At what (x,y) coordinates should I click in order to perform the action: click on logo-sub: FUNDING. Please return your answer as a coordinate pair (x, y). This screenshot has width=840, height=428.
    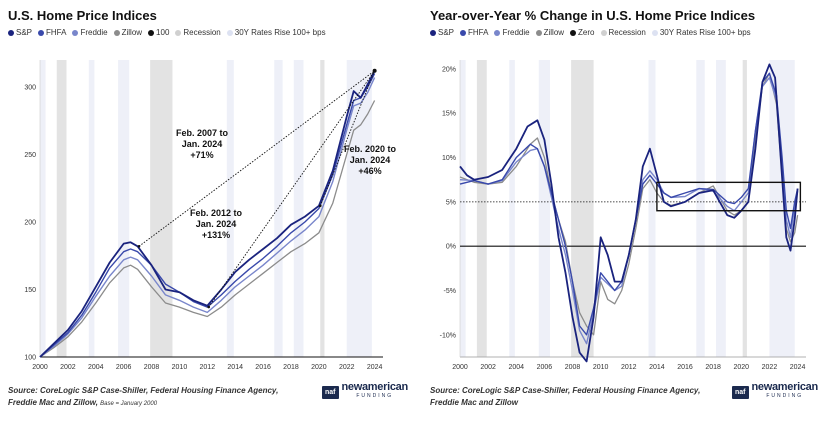
    Looking at the image, I should click on (785, 396).